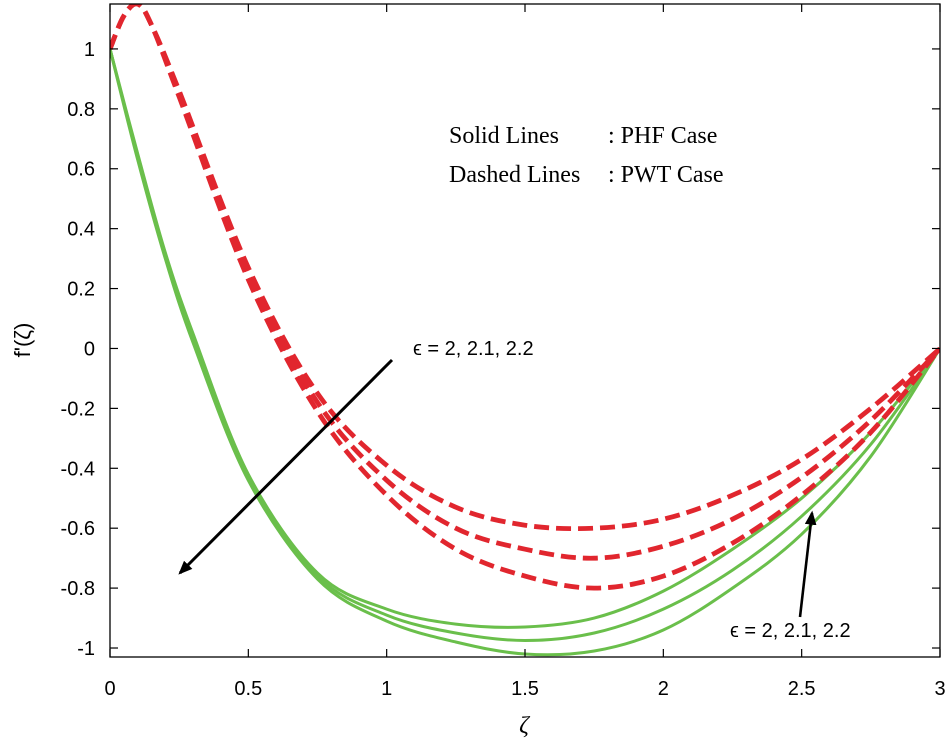 Image resolution: width=947 pixels, height=744 pixels. I want to click on annotation-arrow-upper, so click(286, 466).